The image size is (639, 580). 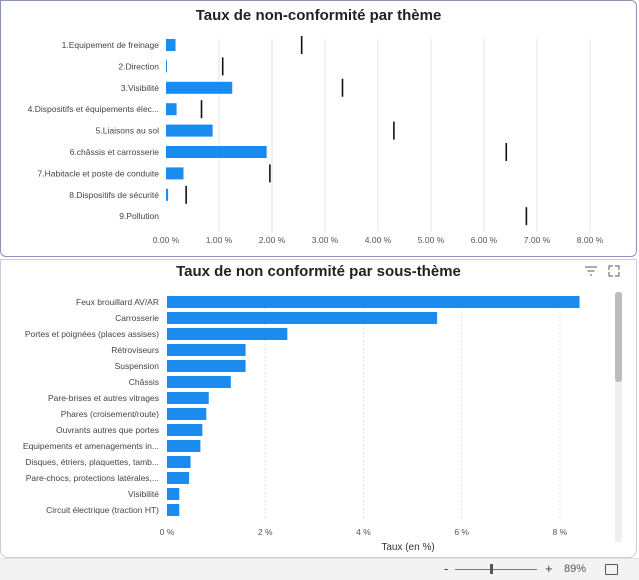 I want to click on zoom-out-button: -, so click(x=446, y=568).